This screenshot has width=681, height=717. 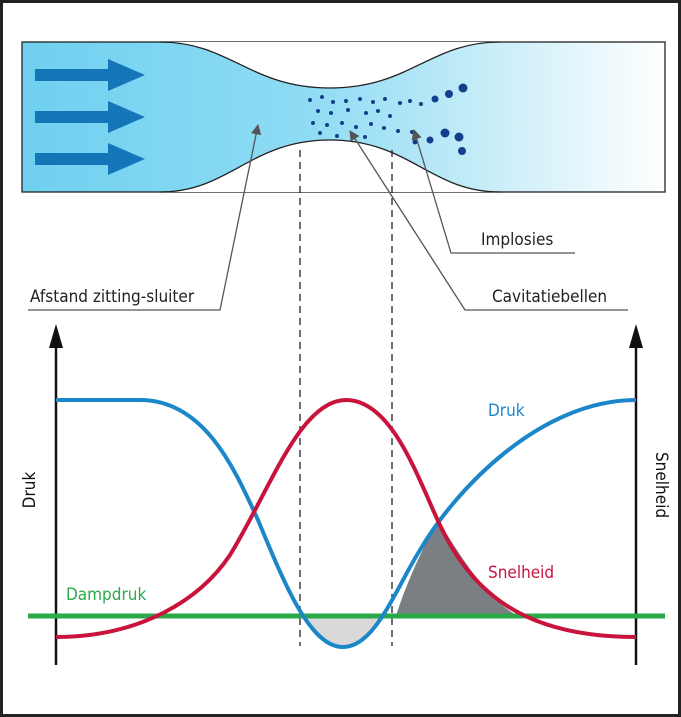 I want to click on left-axis-label: Druk, so click(x=30, y=490).